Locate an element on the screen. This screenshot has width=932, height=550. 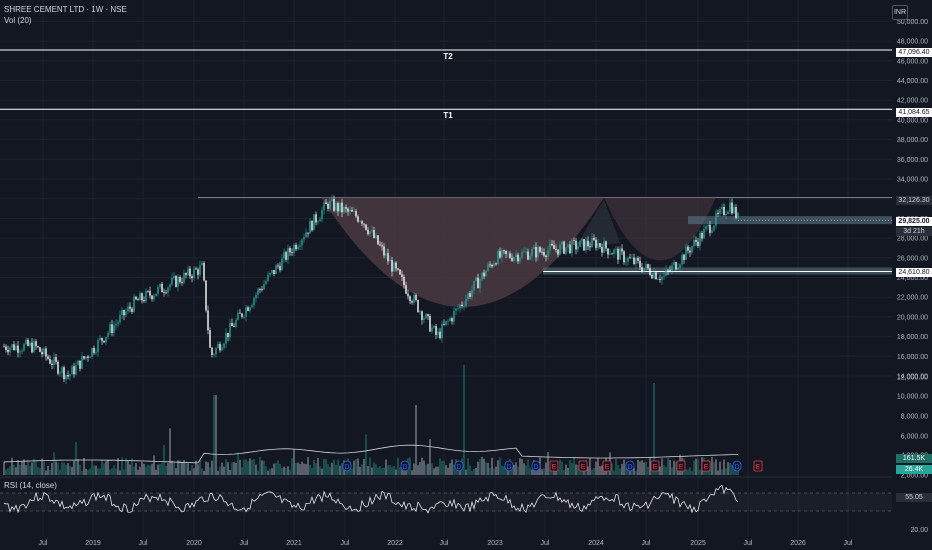
volume-legend: Vol (20) is located at coordinates (18, 20).